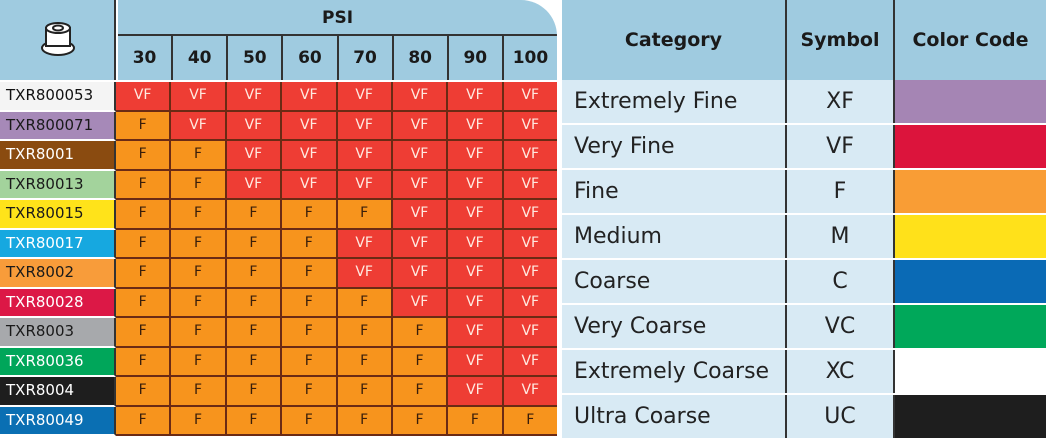 This screenshot has width=1046, height=440. I want to click on category-label: Fine, so click(674, 191).